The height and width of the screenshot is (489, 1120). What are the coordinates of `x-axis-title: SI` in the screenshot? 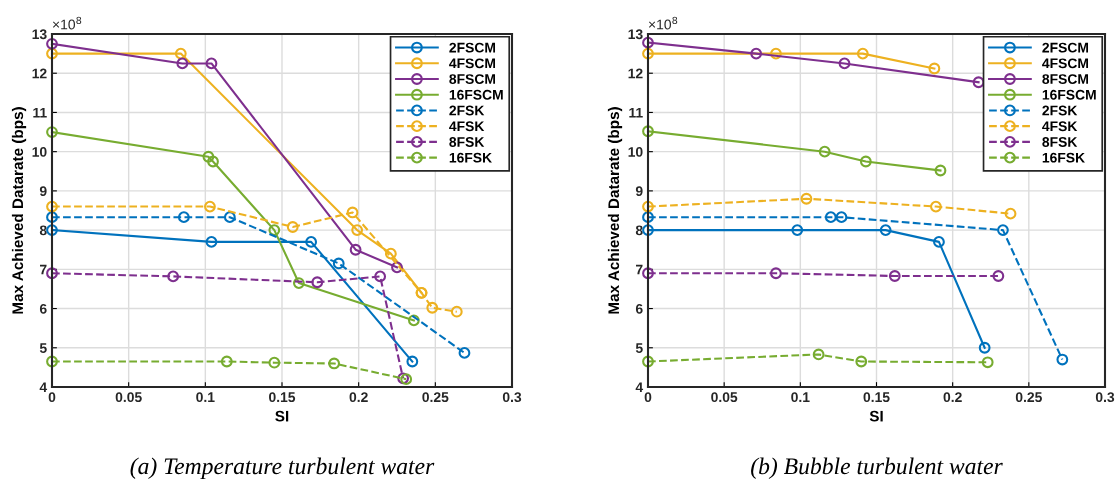 It's located at (282, 416).